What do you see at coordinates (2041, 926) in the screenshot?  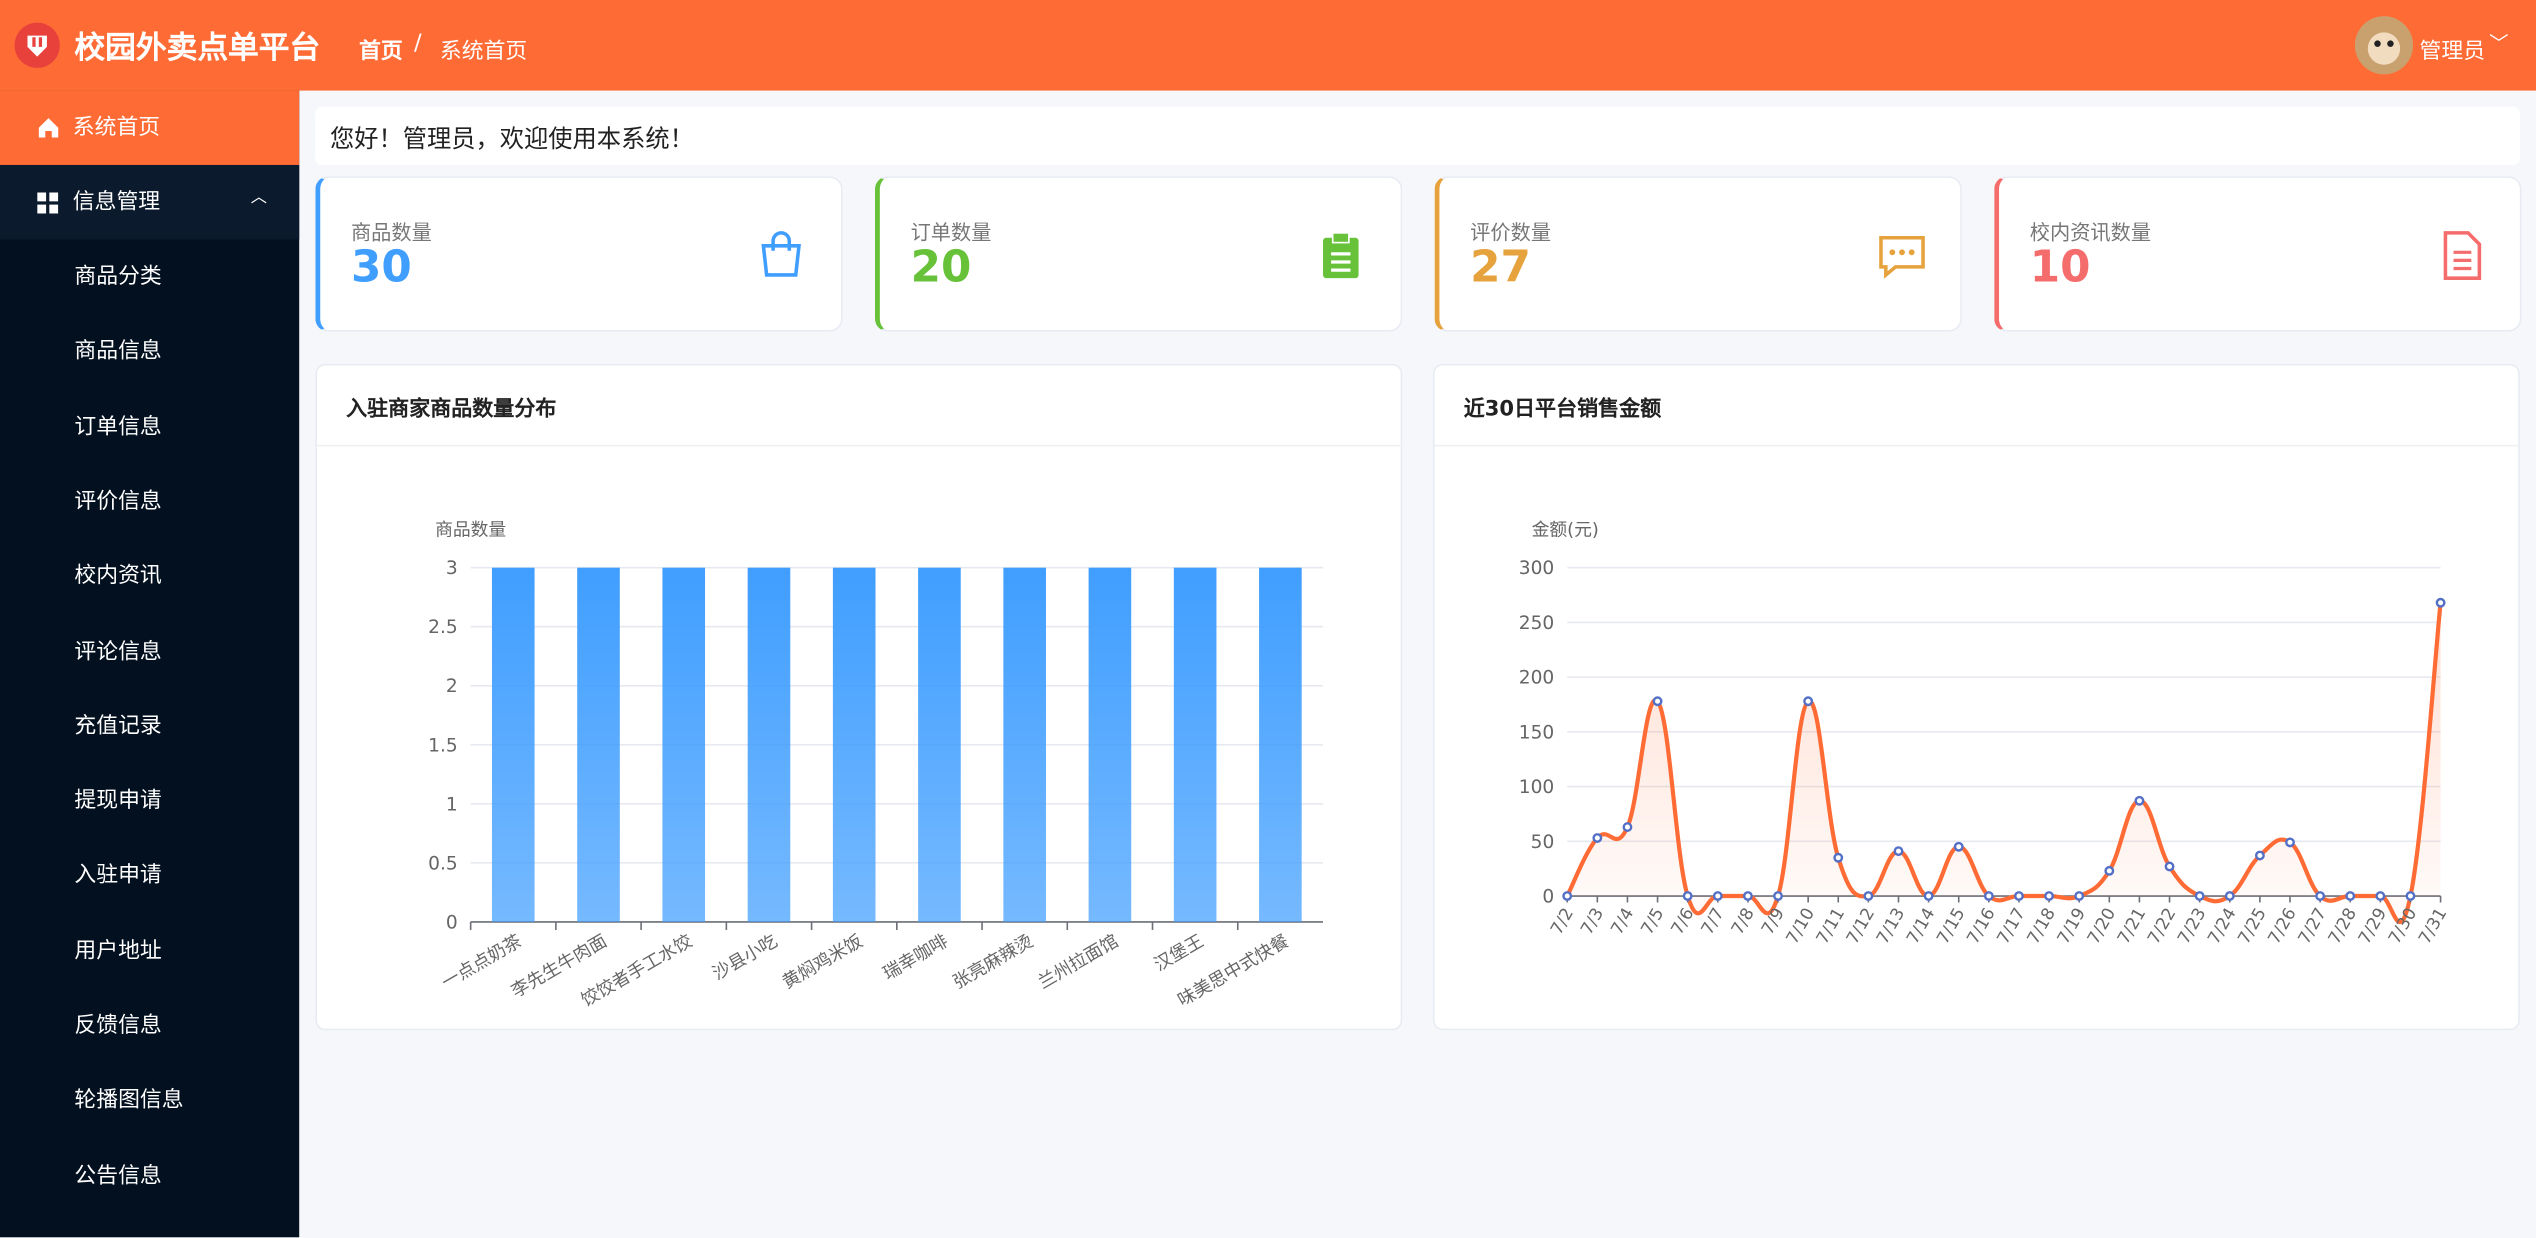 I see `x-tick-label: 7/18` at bounding box center [2041, 926].